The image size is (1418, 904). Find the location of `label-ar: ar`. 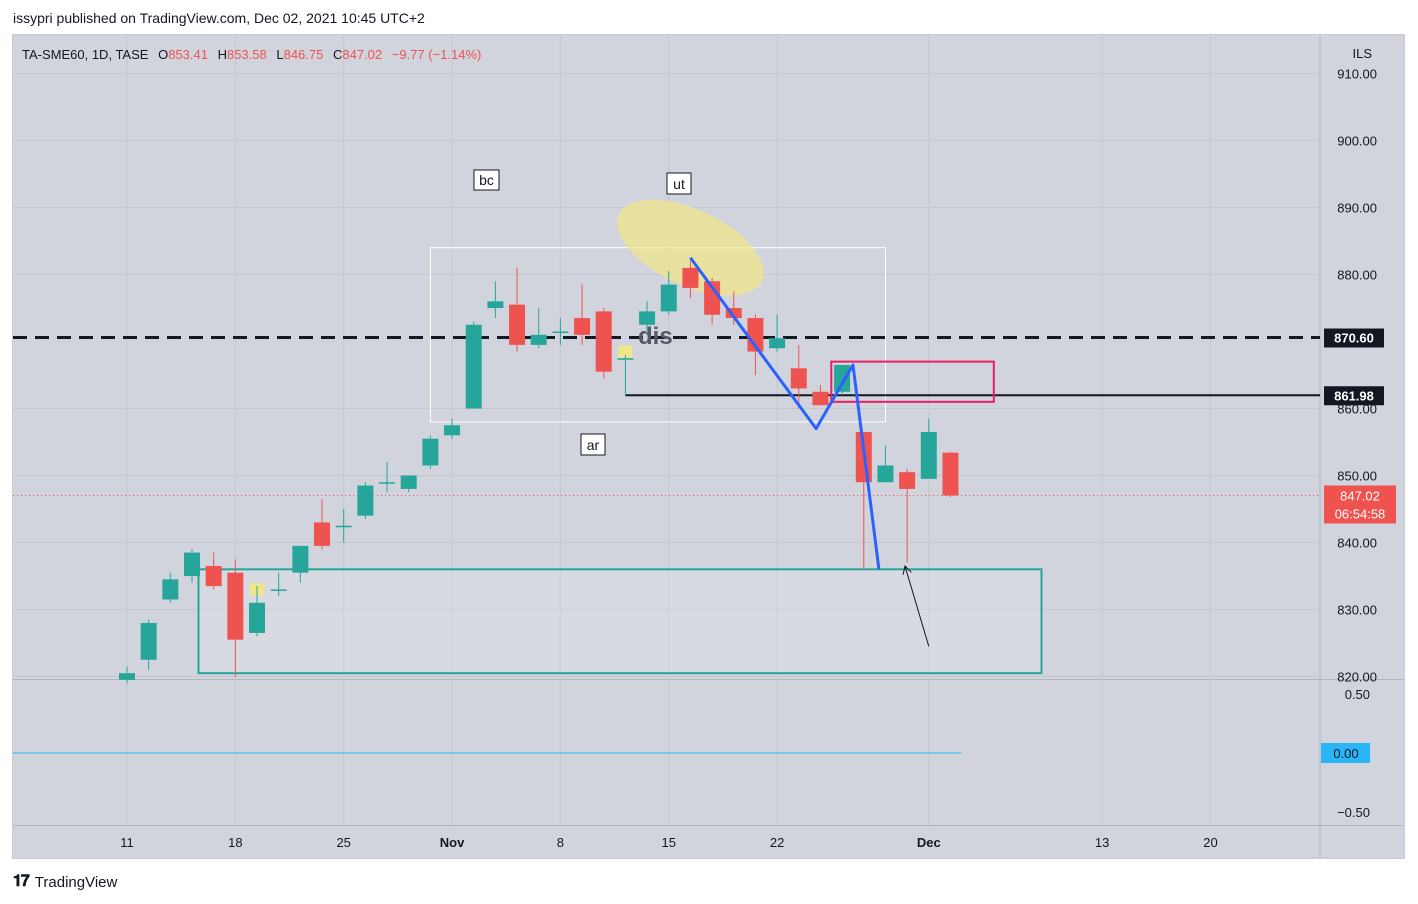

label-ar: ar is located at coordinates (593, 444).